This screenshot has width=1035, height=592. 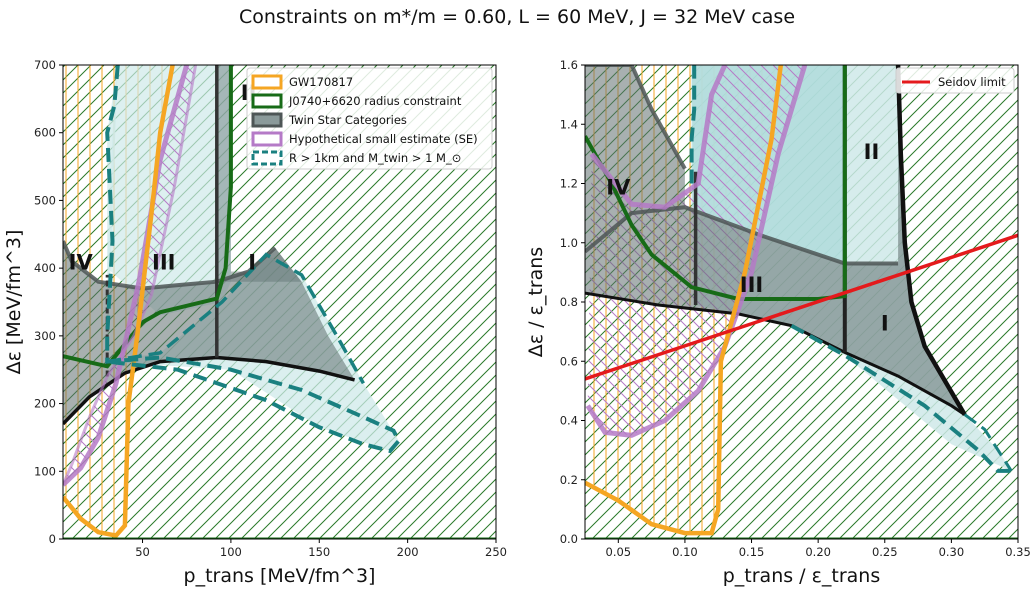 I want to click on legend-label-se: Hypothetical small estimate (SE), so click(x=383, y=139).